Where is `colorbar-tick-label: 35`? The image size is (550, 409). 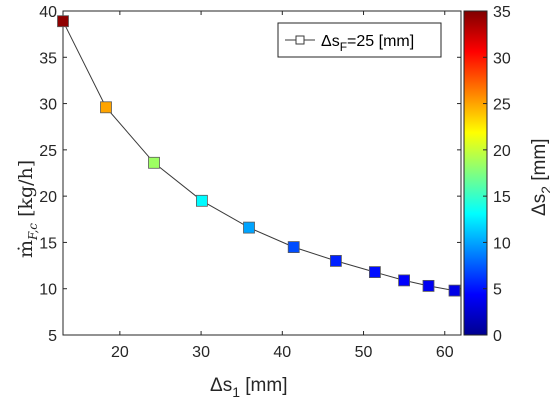
colorbar-tick-label: 35 is located at coordinates (502, 12).